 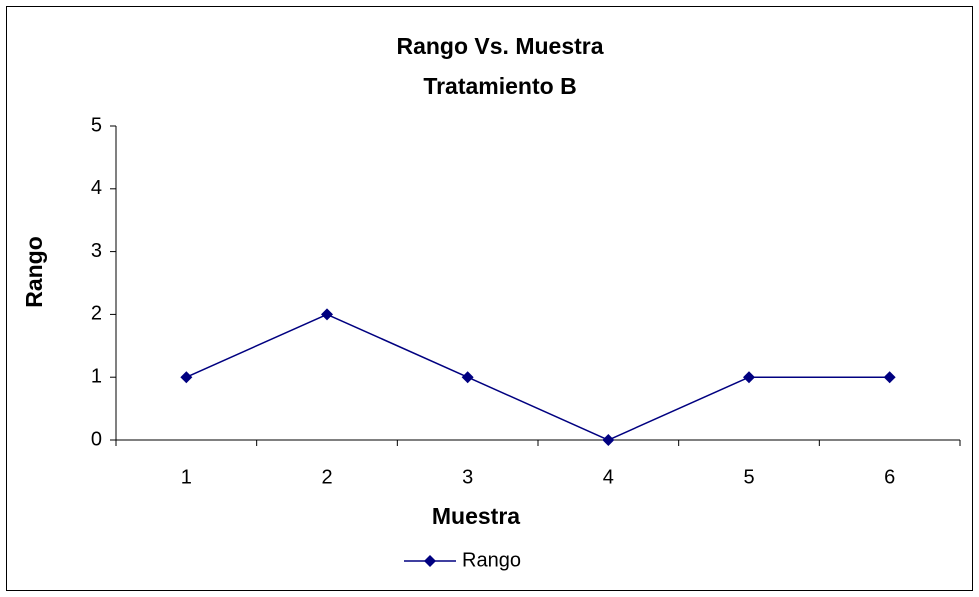 What do you see at coordinates (499, 86) in the screenshot?
I see `chart-subtitle: Tratamiento B` at bounding box center [499, 86].